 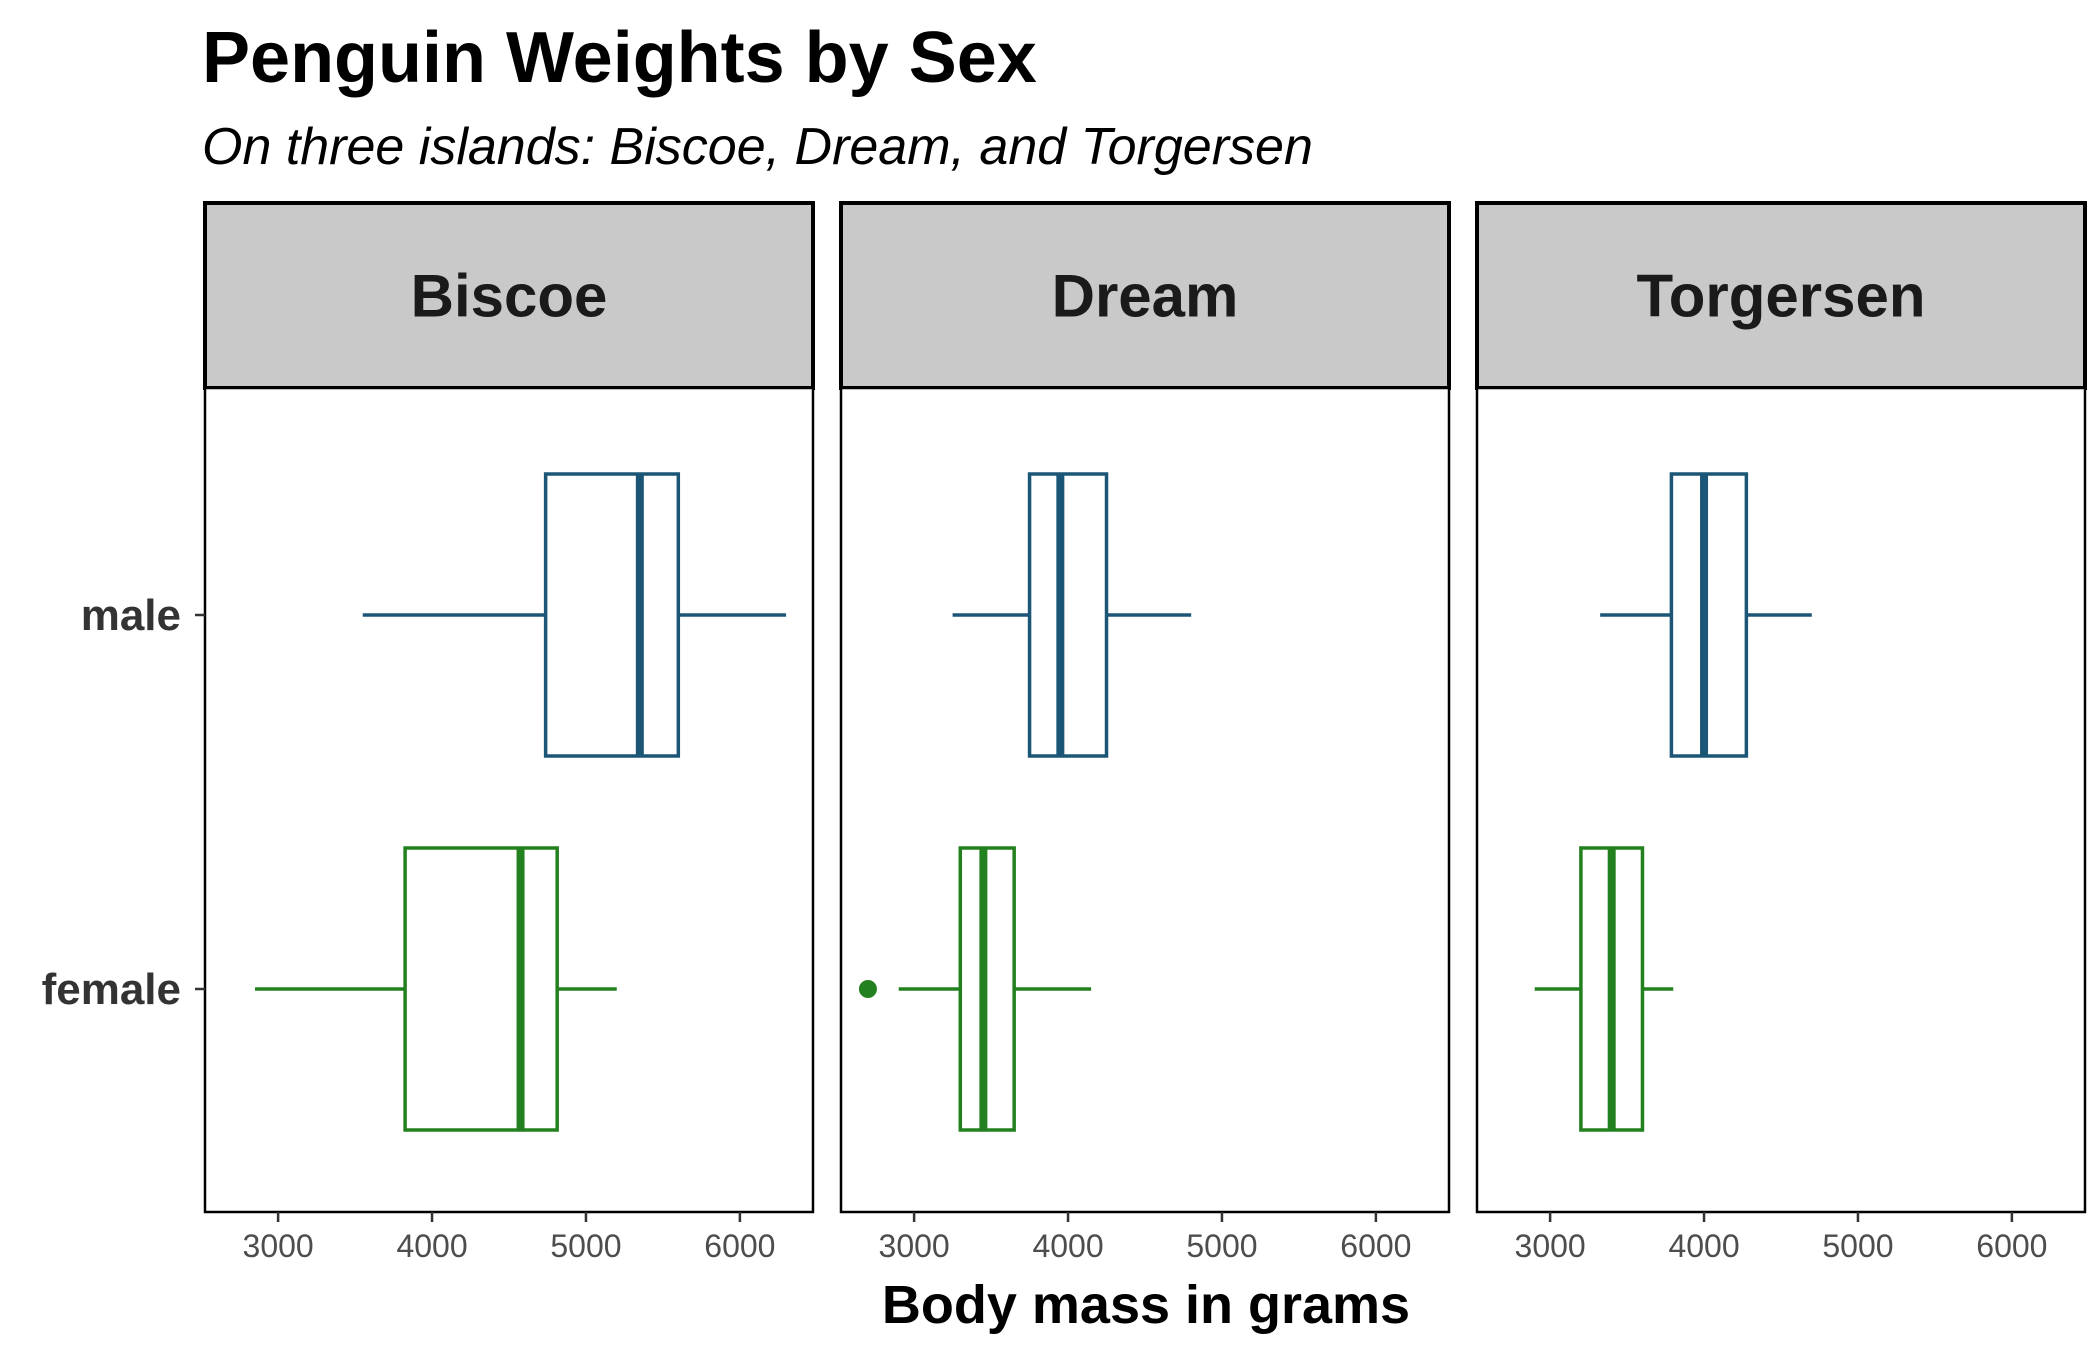 I want to click on chart-title: Penguin Weights by Sex, so click(x=619, y=58).